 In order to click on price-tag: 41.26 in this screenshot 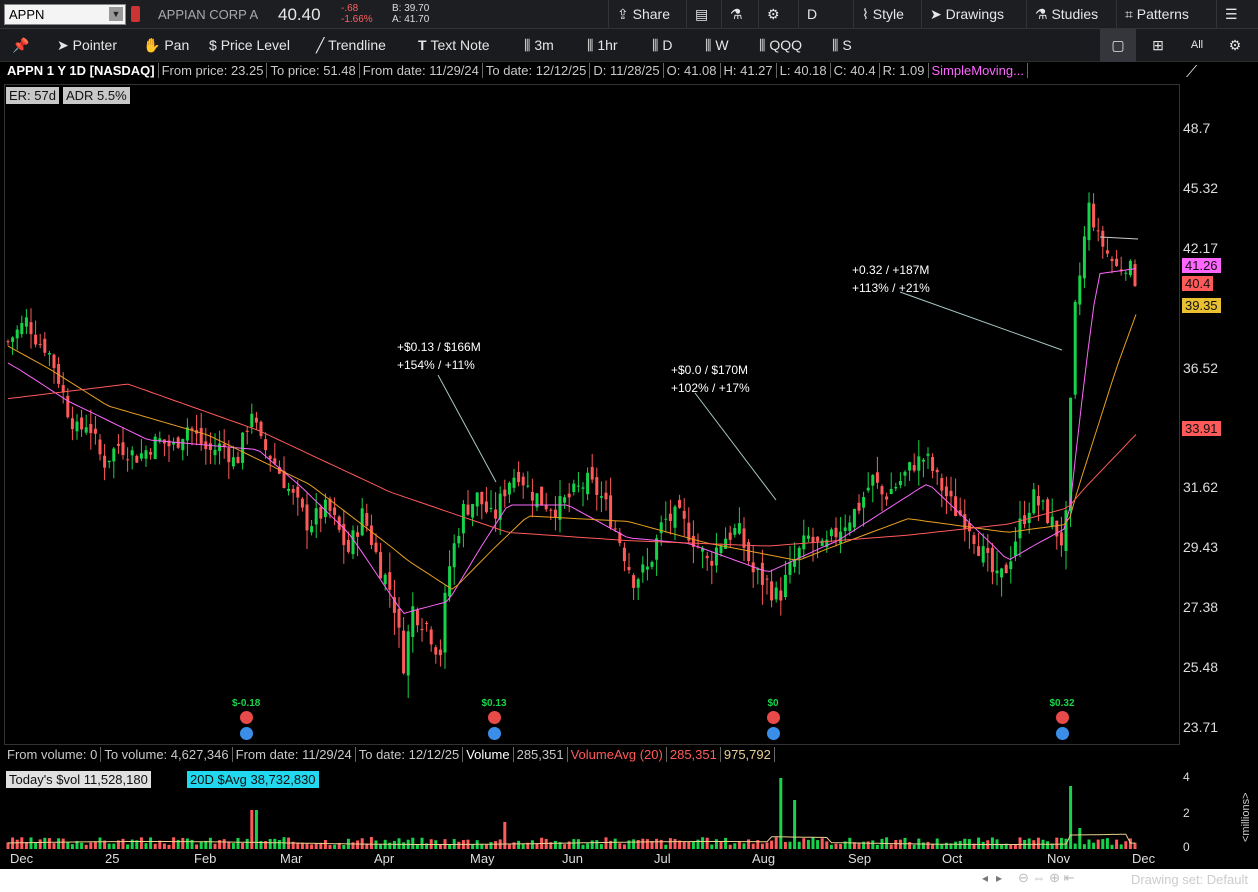, I will do `click(1201, 265)`.